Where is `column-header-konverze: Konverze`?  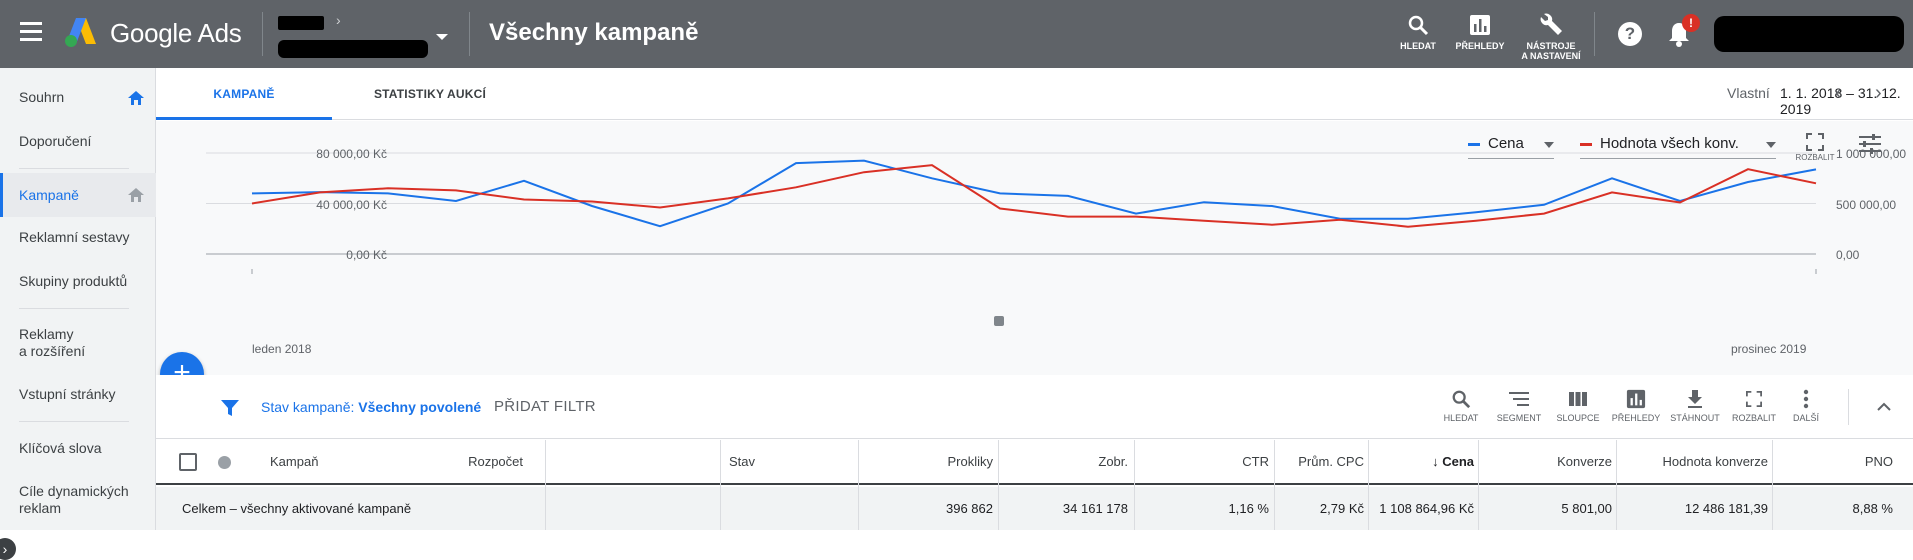 column-header-konverze: Konverze is located at coordinates (1584, 461).